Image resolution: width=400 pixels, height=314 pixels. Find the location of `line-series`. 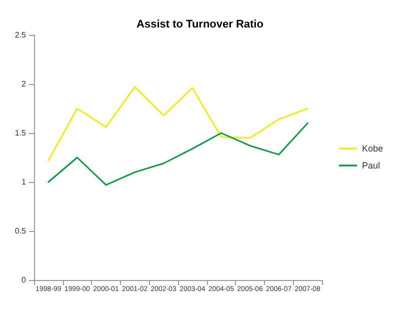

line-series is located at coordinates (178, 154).